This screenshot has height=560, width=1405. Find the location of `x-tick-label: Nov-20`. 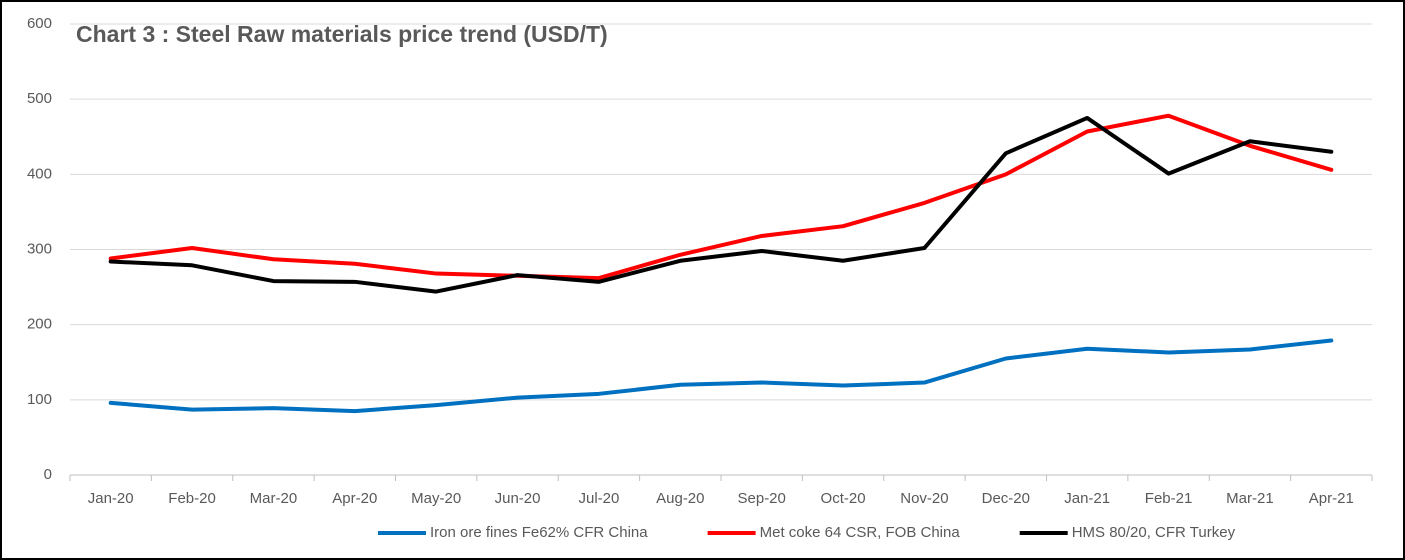

x-tick-label: Nov-20 is located at coordinates (924, 498).